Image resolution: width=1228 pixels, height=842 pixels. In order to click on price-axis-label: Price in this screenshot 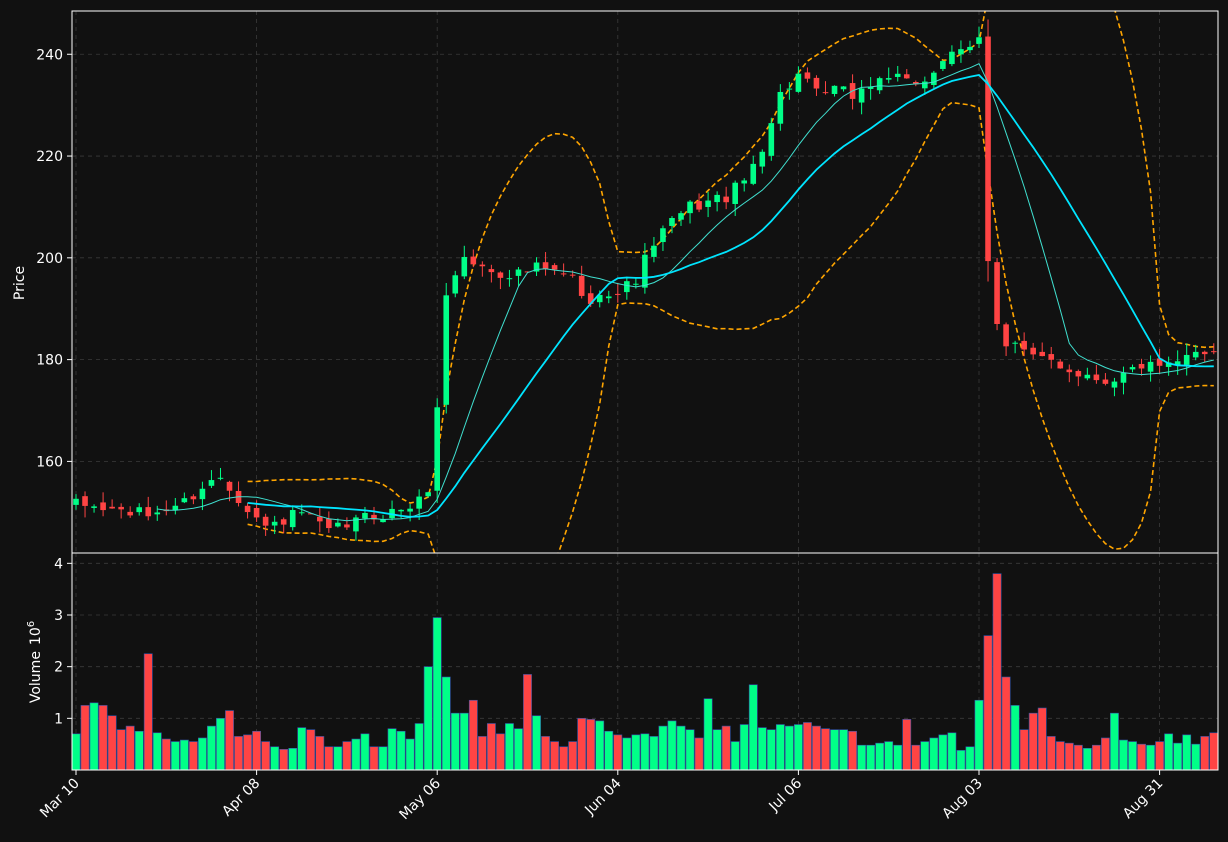, I will do `click(20, 283)`.